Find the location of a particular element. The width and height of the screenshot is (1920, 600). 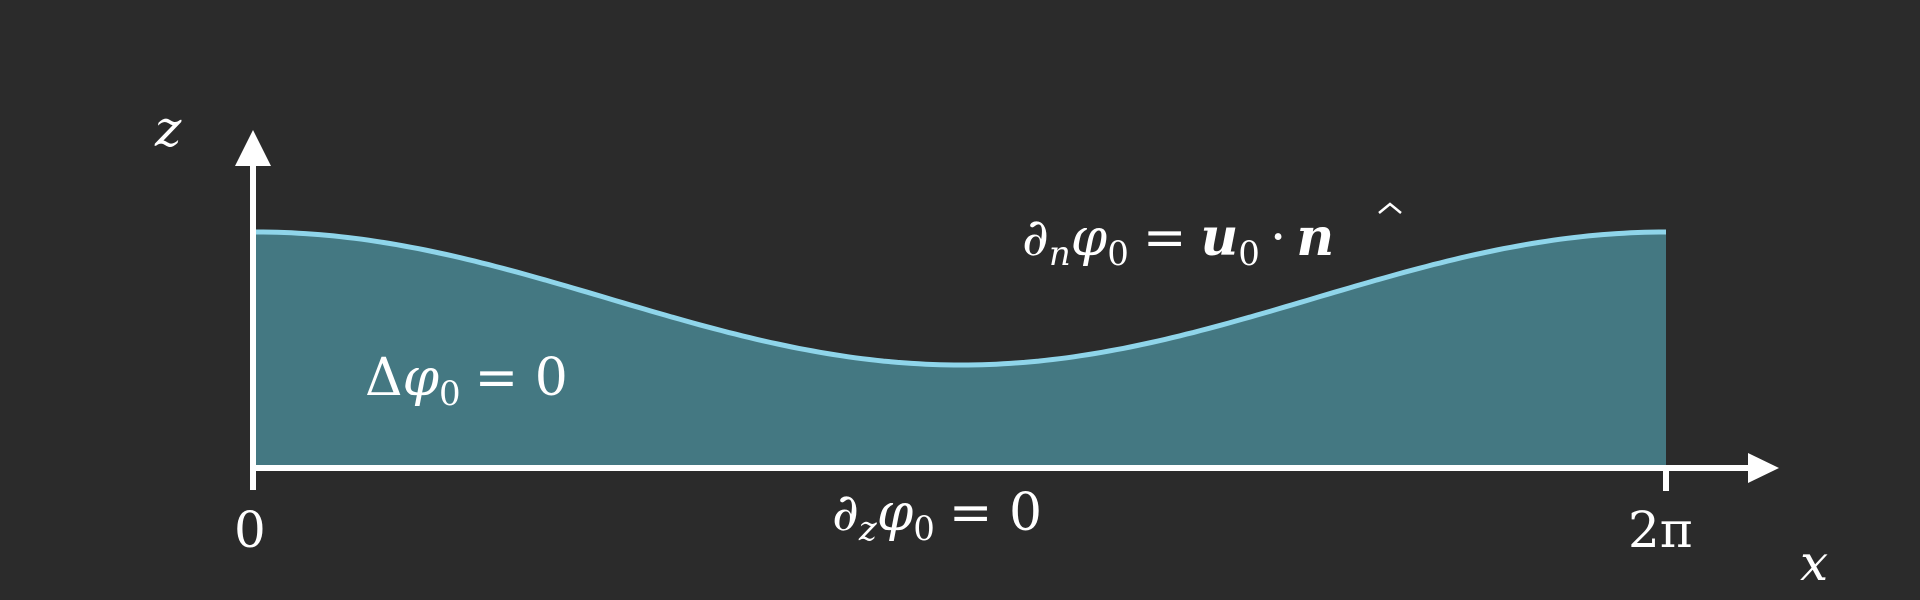

x-axis-arrow-icon is located at coordinates (1763, 468).